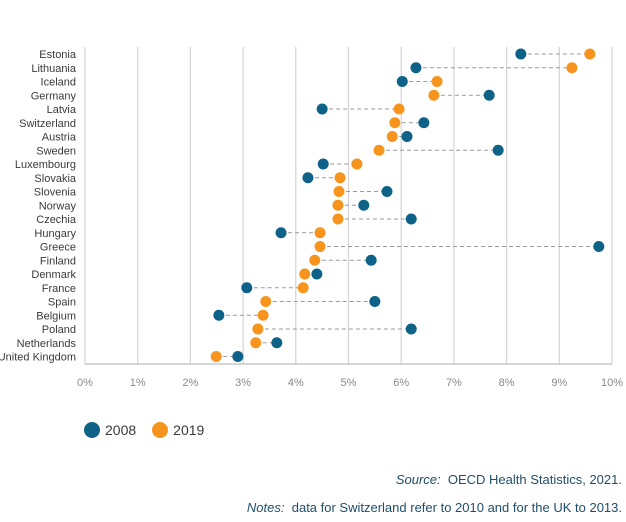 Image resolution: width=626 pixels, height=522 pixels. I want to click on category-label: Switzerland, so click(47, 124).